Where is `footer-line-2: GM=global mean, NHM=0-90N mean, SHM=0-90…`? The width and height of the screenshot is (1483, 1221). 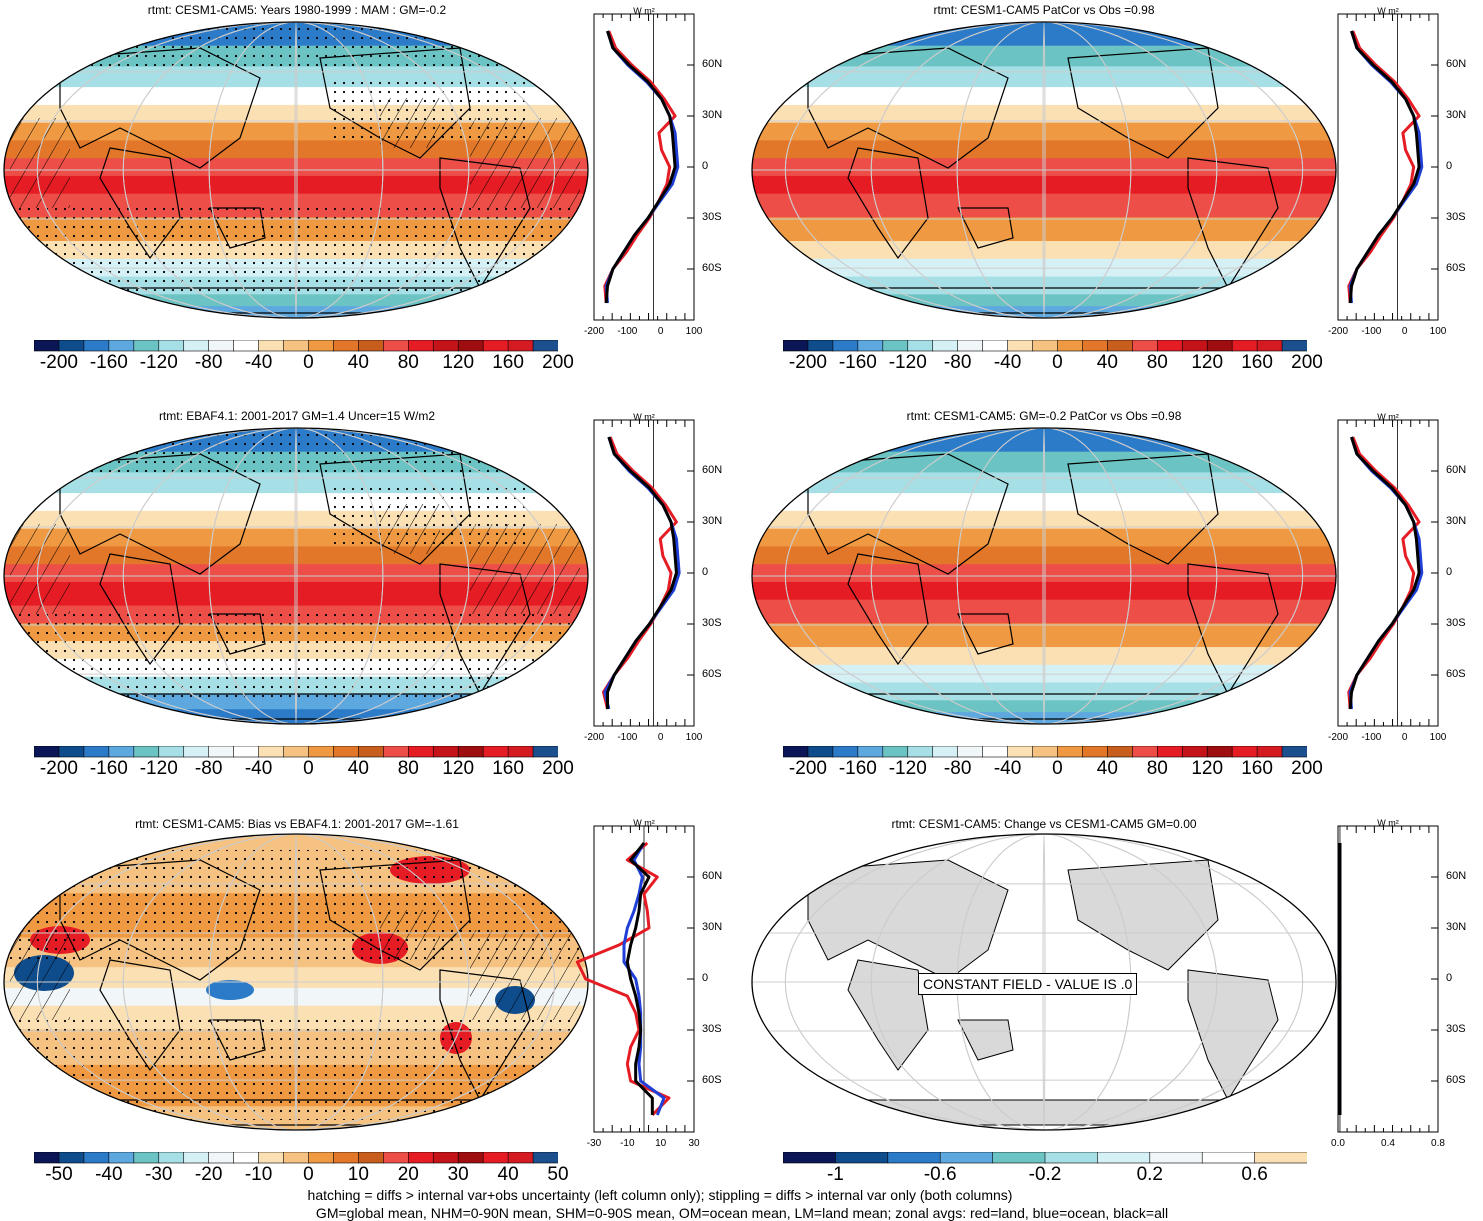 footer-line-2: GM=global mean, NHM=0-90N mean, SHM=0-90… is located at coordinates (742, 1213).